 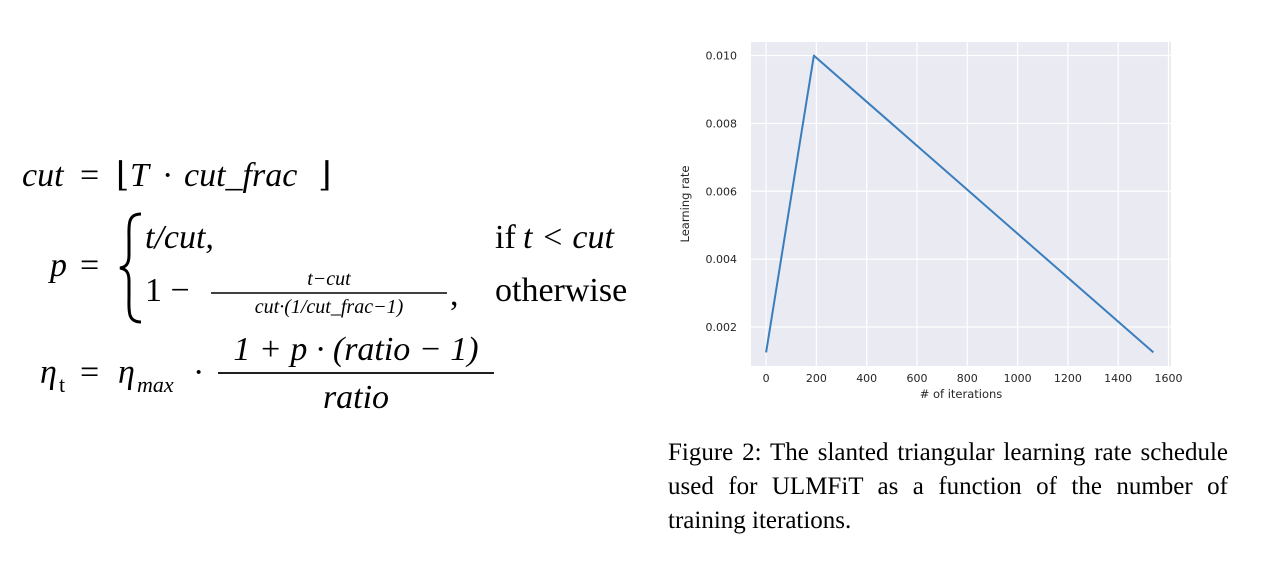 What do you see at coordinates (130, 268) in the screenshot?
I see `left-brace` at bounding box center [130, 268].